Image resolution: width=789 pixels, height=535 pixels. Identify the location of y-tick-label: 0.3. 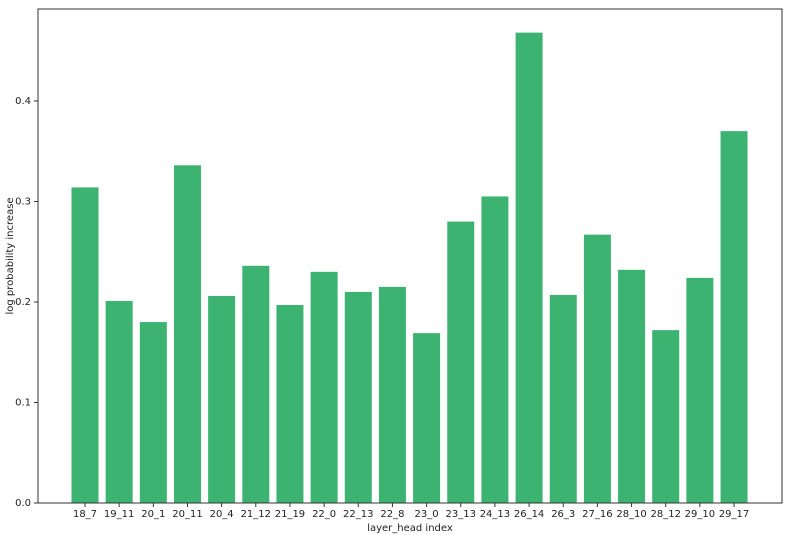
(23, 201).